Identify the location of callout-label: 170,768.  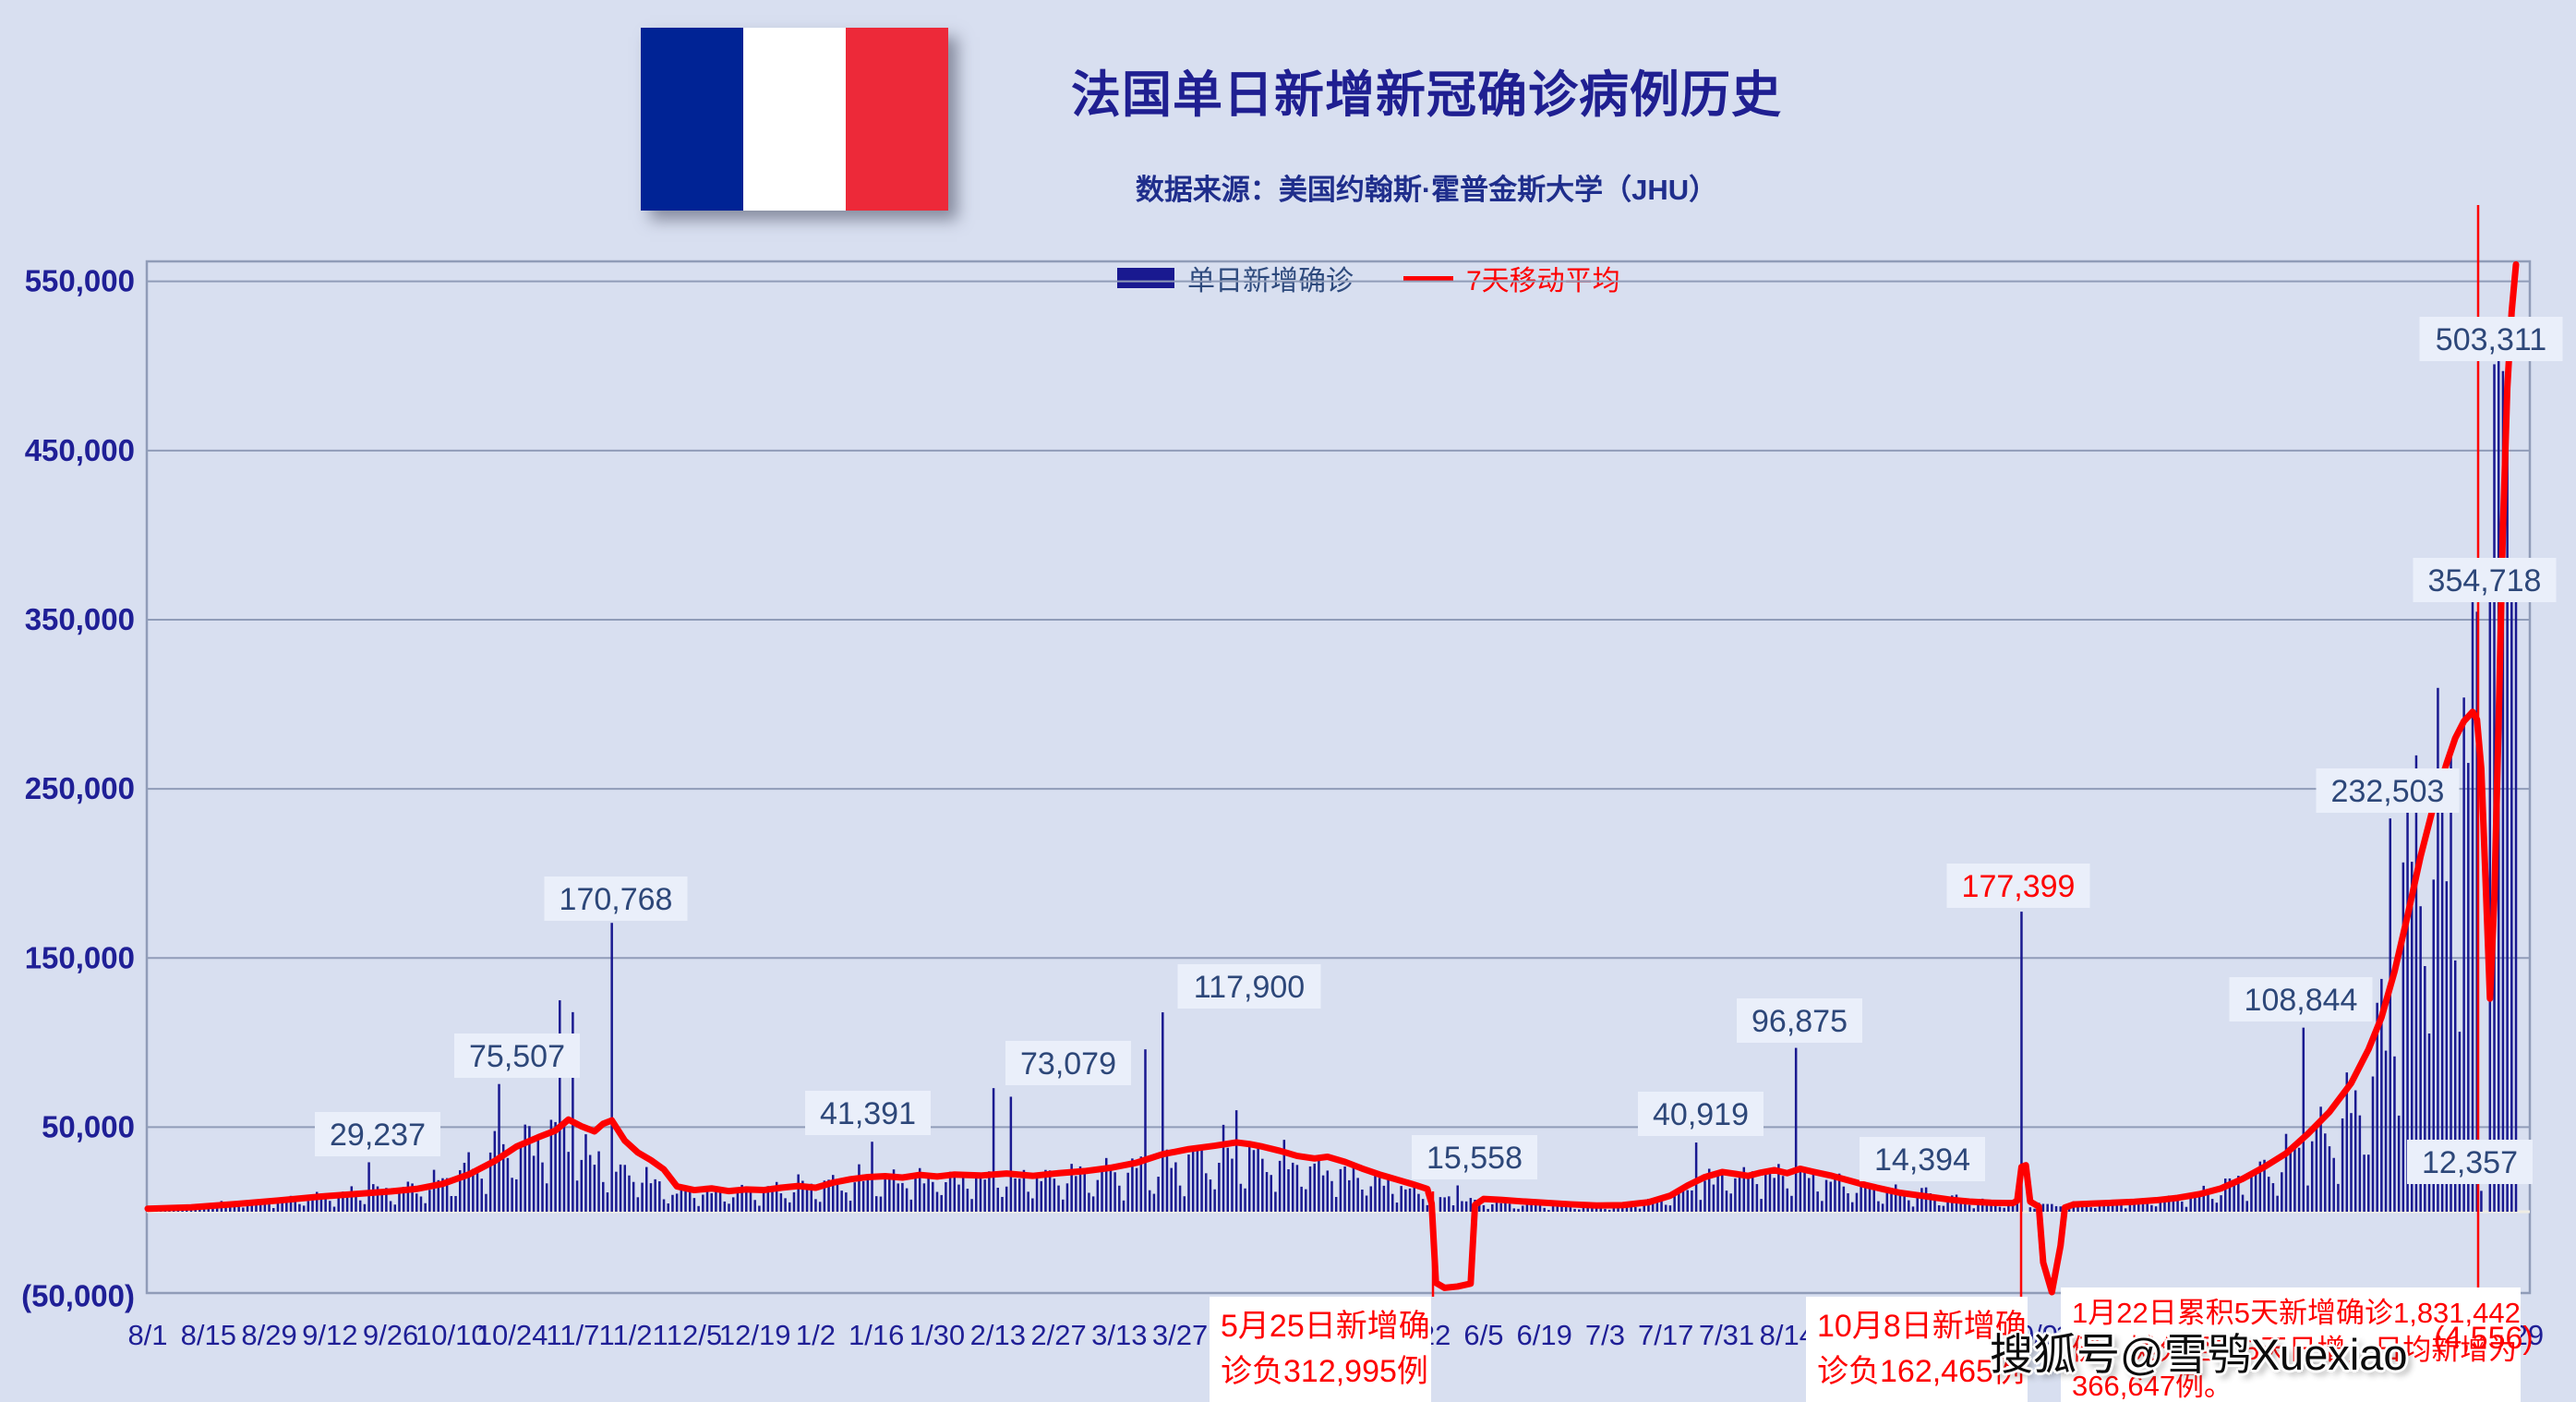
(616, 900).